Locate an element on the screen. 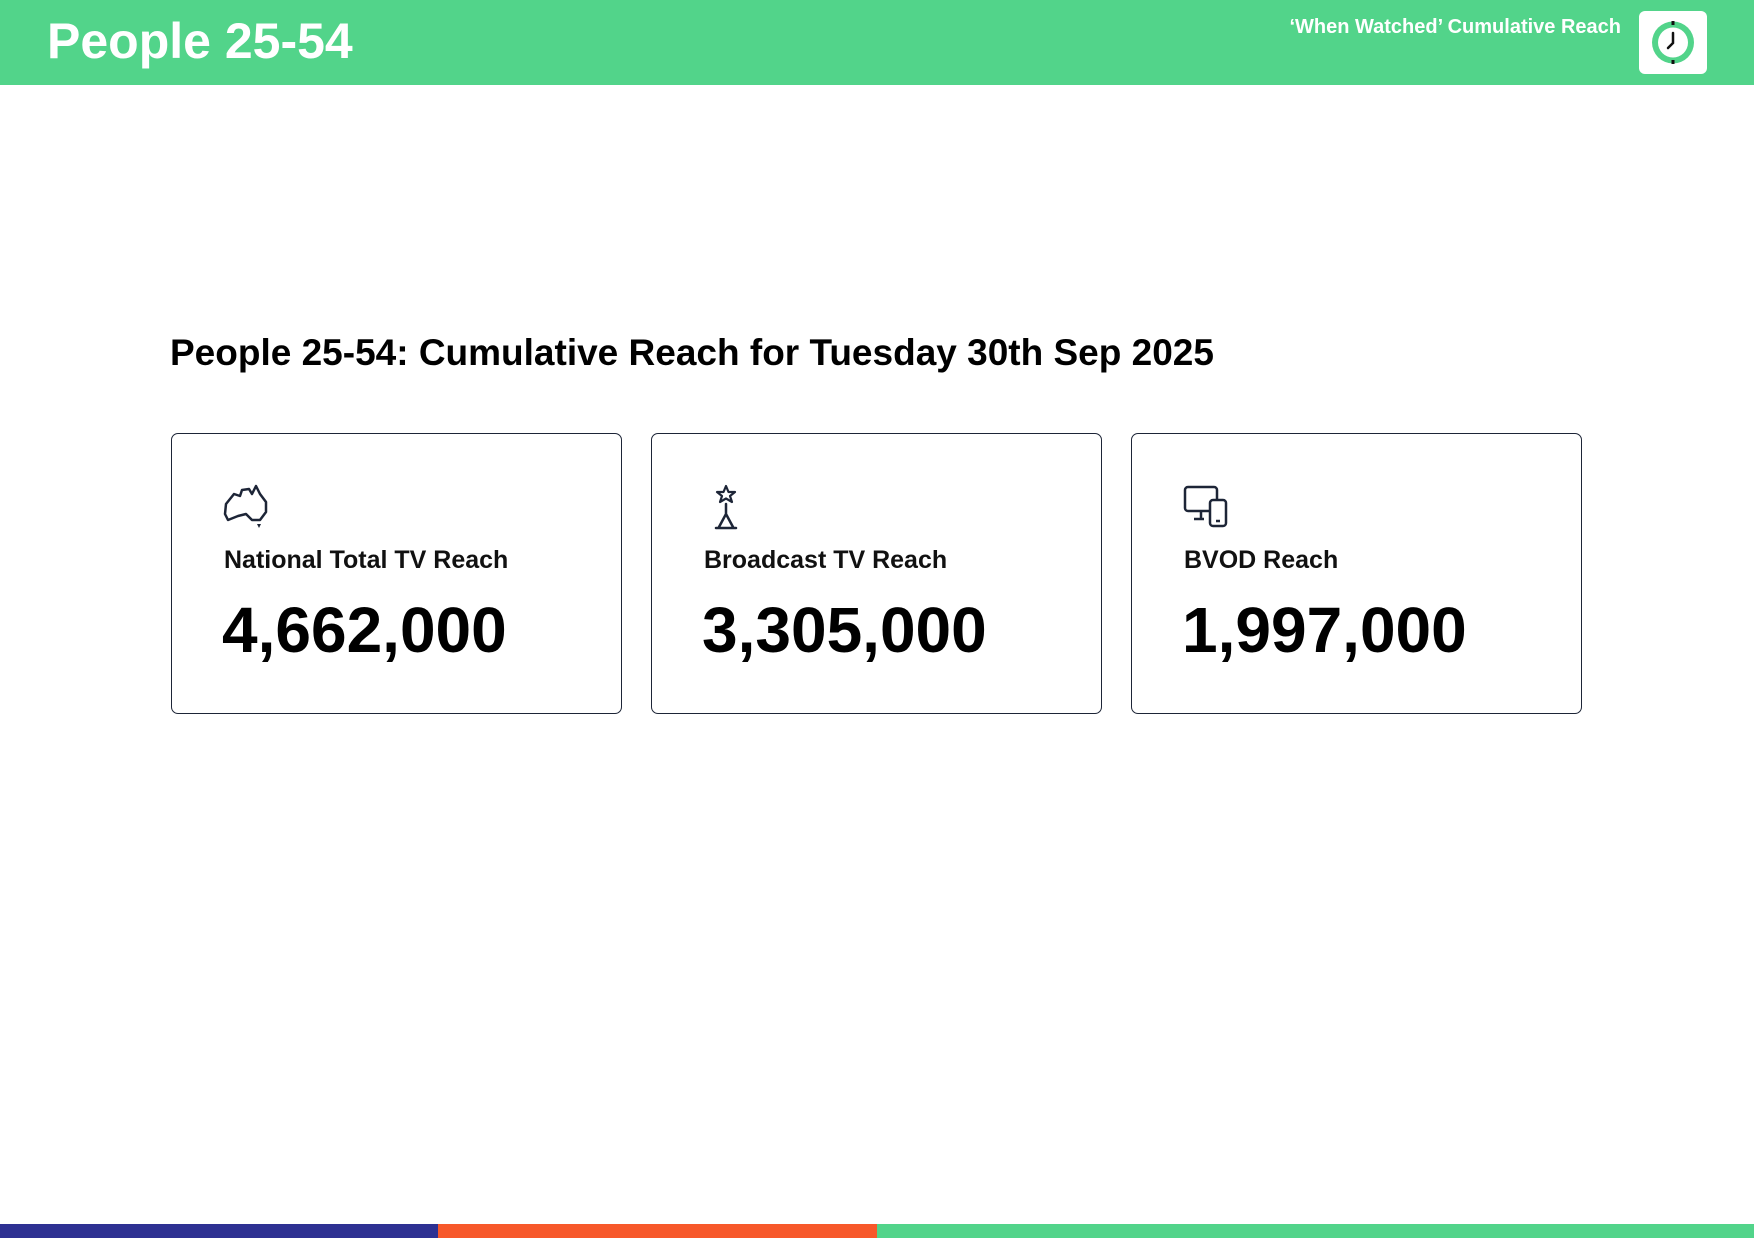 Image resolution: width=1754 pixels, height=1241 pixels. header-subtitle: ‘When Watched’ Cumulative Reach is located at coordinates (1455, 27).